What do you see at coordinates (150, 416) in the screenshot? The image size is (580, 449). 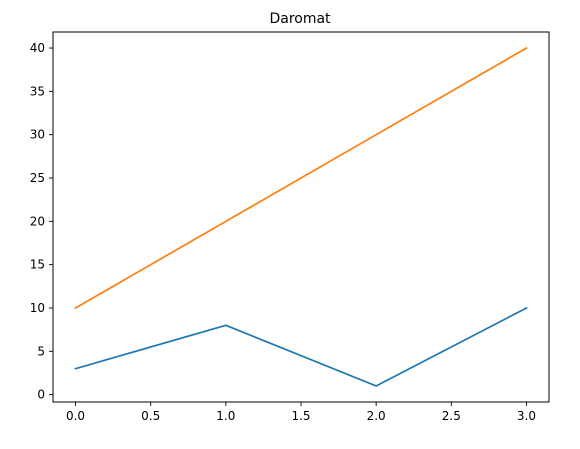 I see `x-tick-label: 0.5` at bounding box center [150, 416].